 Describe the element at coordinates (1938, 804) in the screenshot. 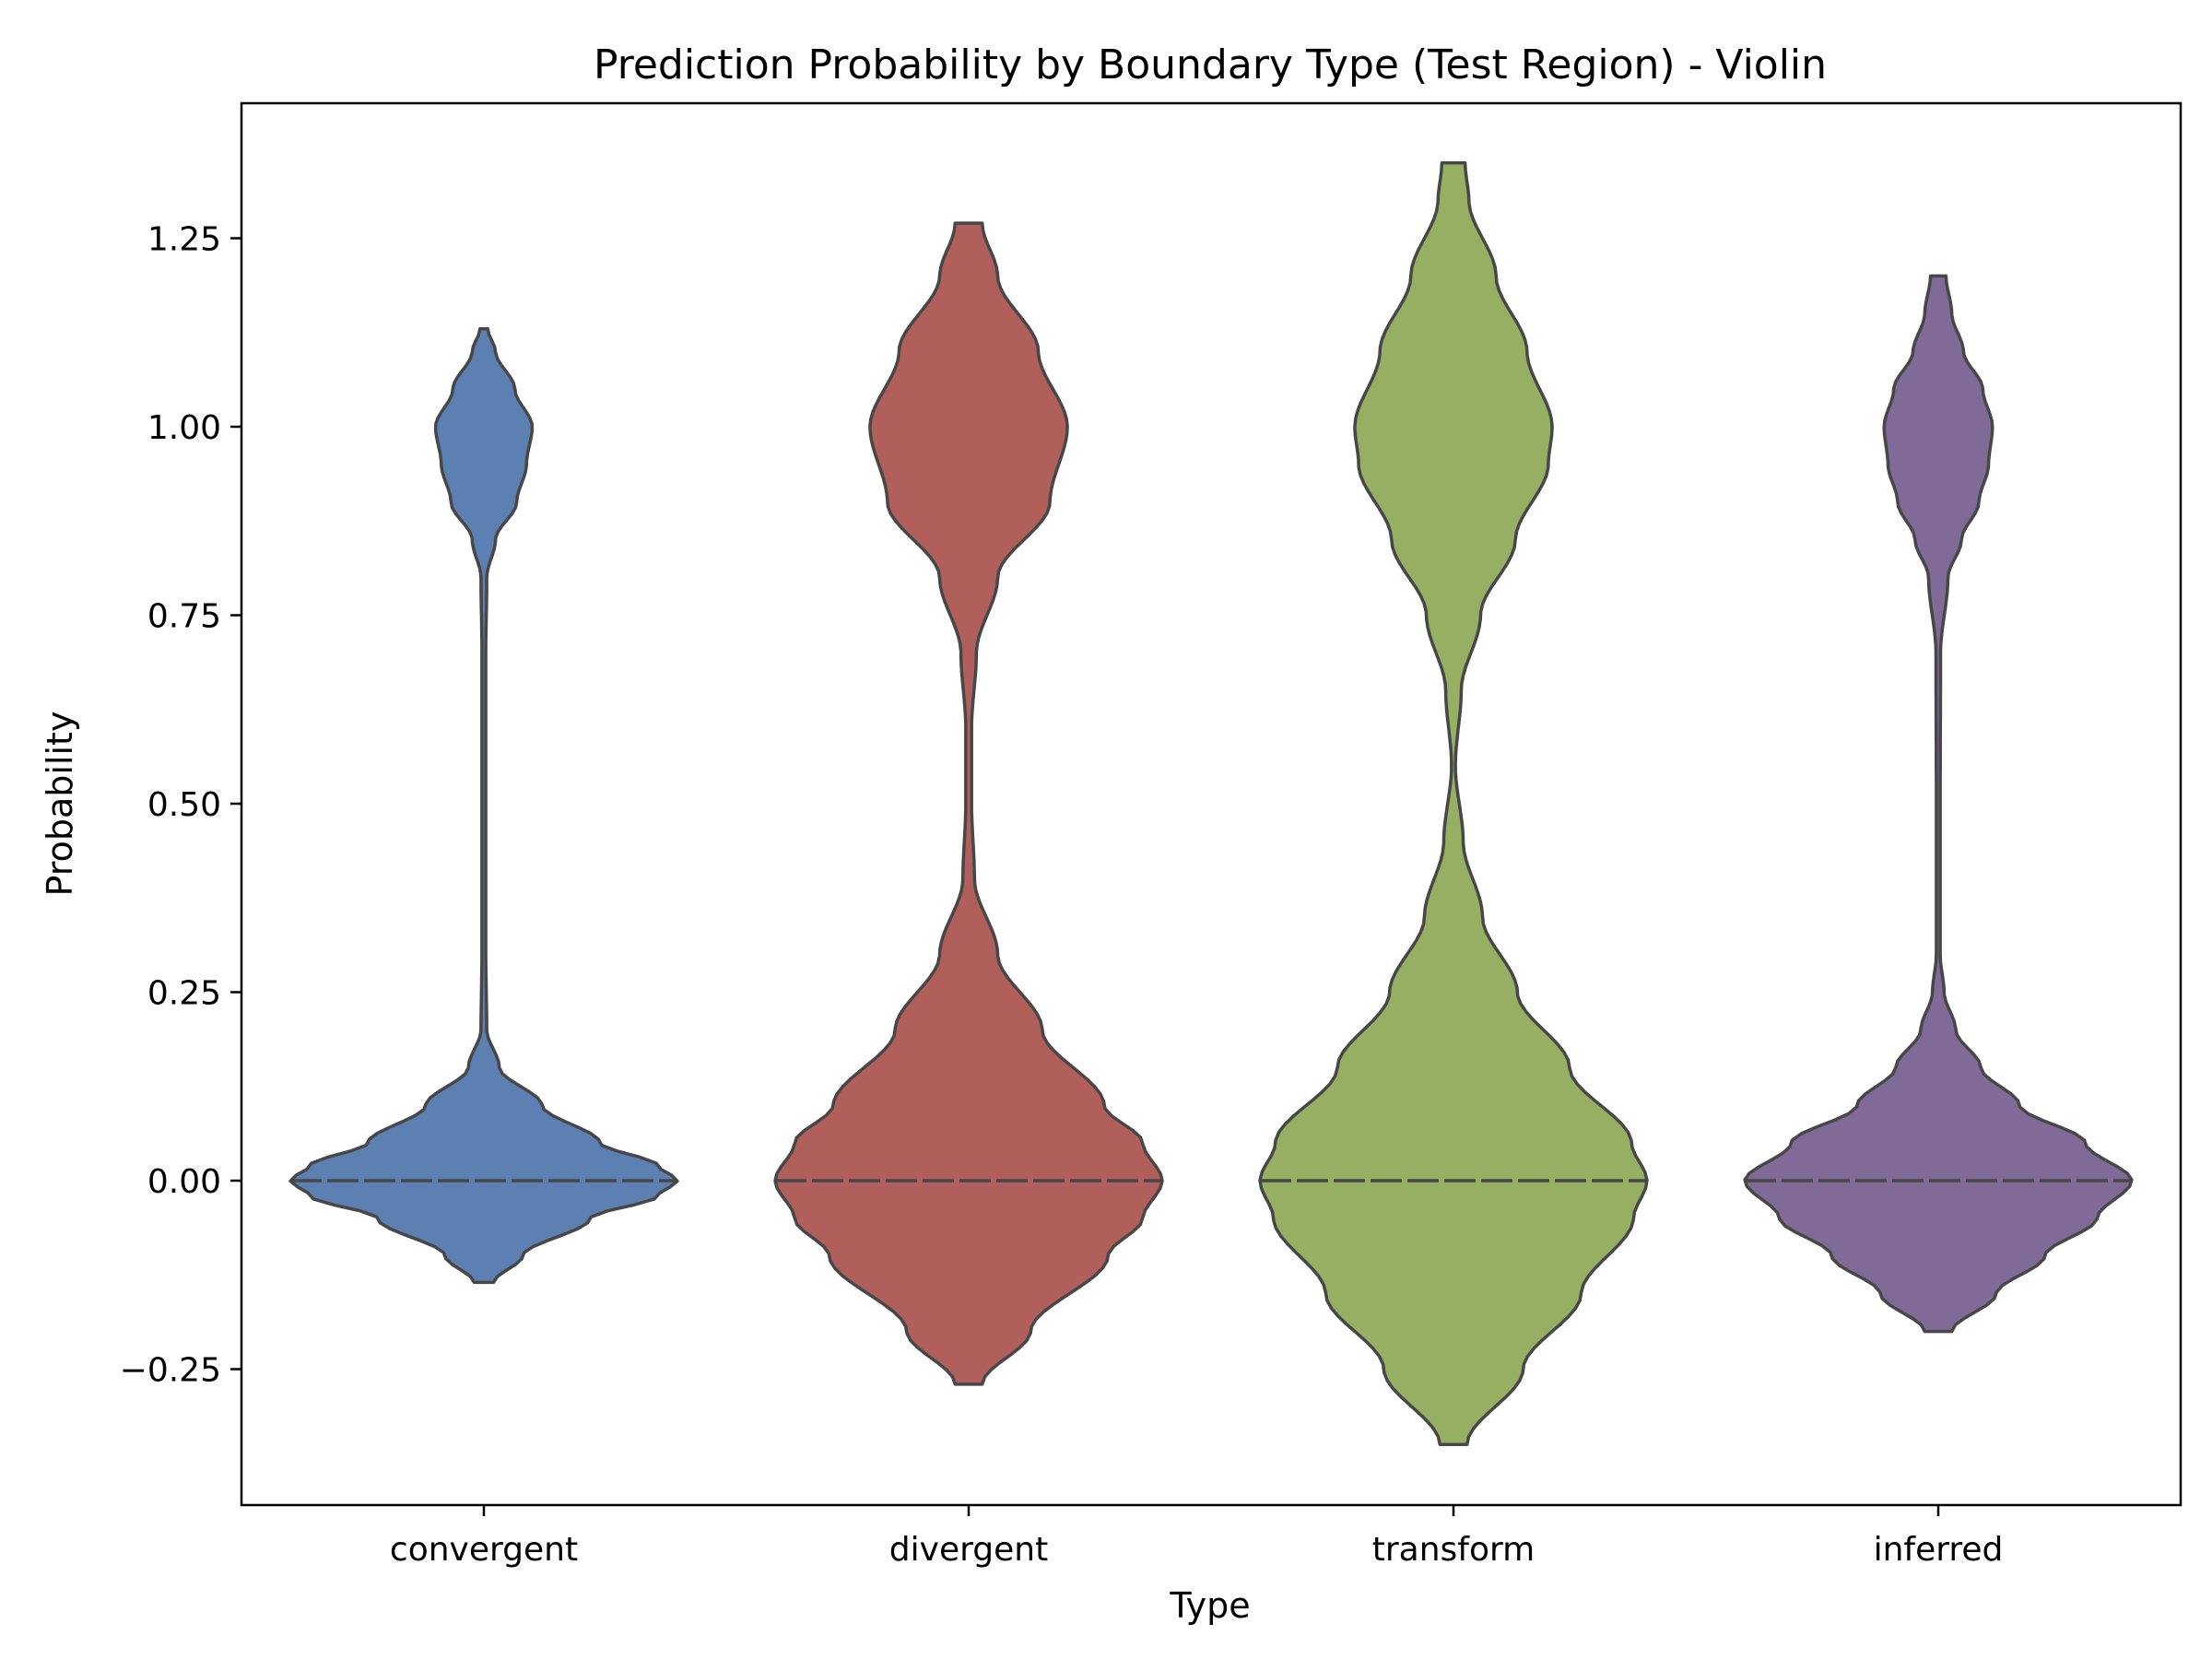

I see `violin-inferred` at that location.